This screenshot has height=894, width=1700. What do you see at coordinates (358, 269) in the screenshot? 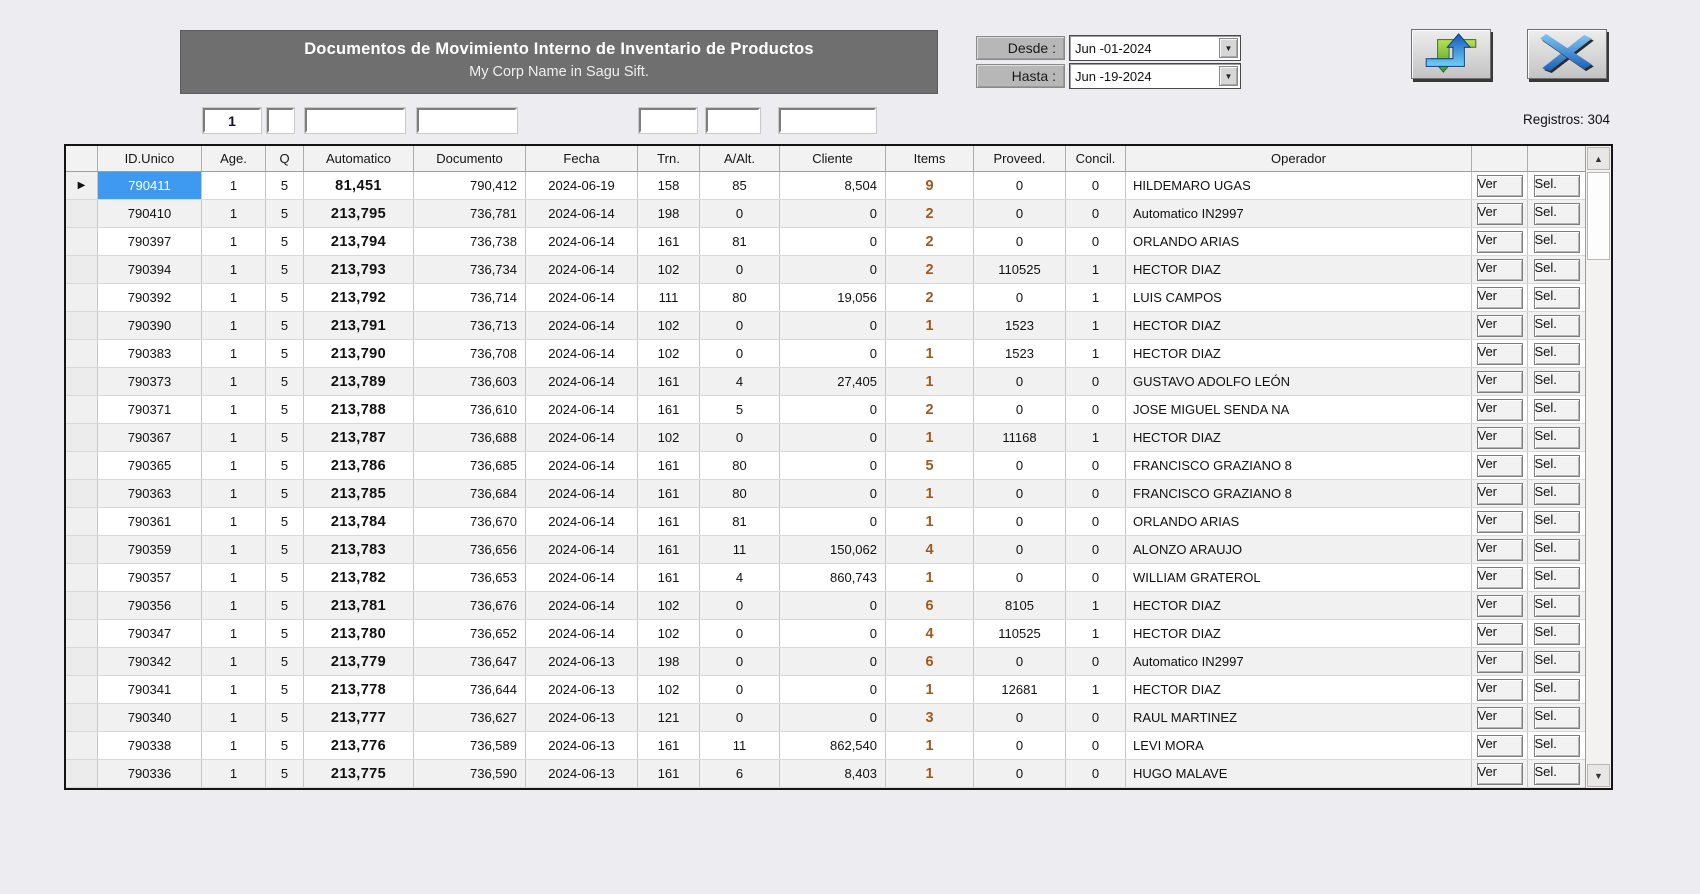
I see `cell-automatico: 213,793` at bounding box center [358, 269].